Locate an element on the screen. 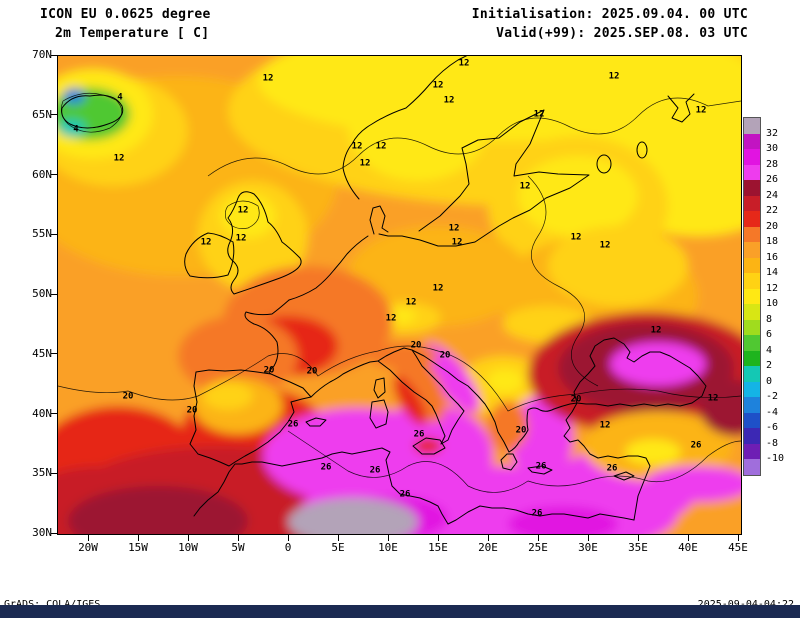 This screenshot has width=800, height=618. colorbar: 32 30 28 26 24 22 20 18 16 14 12 10 8 6 4 2 0 -2 -4 -6 -8 -10 is located at coordinates (763, 296).